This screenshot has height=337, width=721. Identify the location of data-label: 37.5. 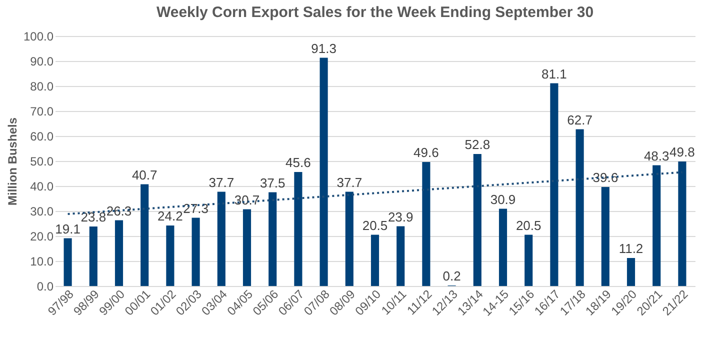
(273, 182).